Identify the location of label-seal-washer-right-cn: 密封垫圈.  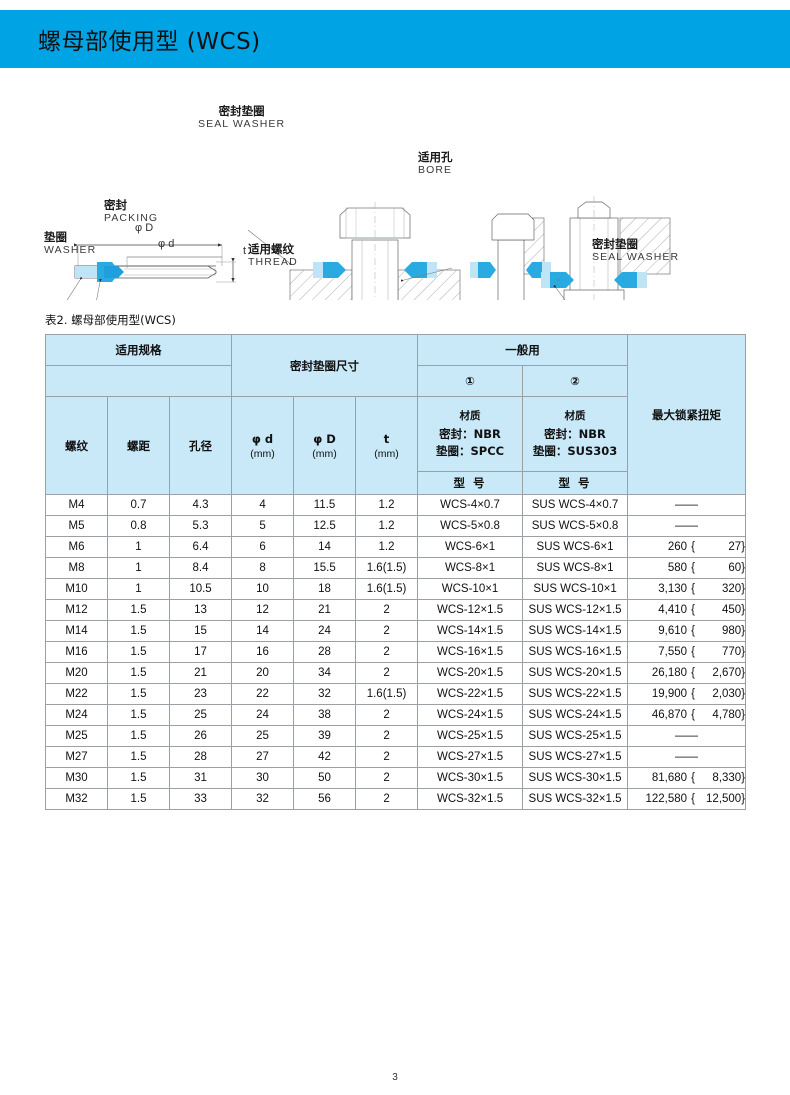
(615, 244).